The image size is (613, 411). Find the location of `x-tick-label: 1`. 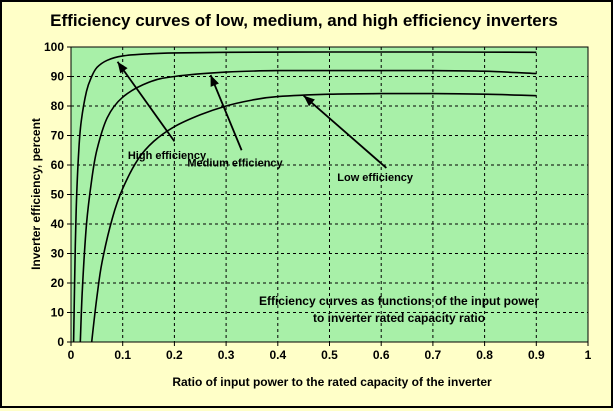

x-tick-label: 1 is located at coordinates (588, 355).